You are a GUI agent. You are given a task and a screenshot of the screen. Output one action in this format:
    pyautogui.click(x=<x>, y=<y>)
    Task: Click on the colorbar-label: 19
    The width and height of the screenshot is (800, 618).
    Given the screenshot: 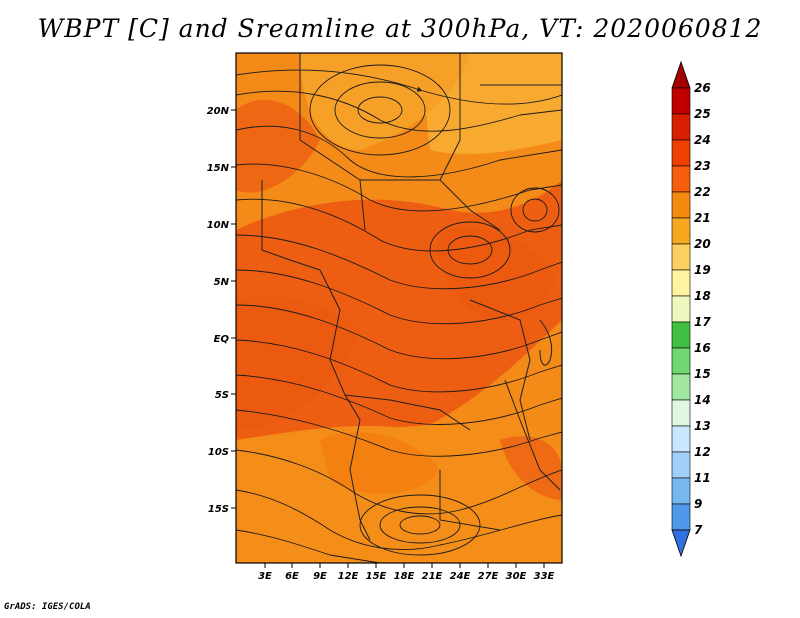 What is the action you would take?
    pyautogui.click(x=702, y=270)
    